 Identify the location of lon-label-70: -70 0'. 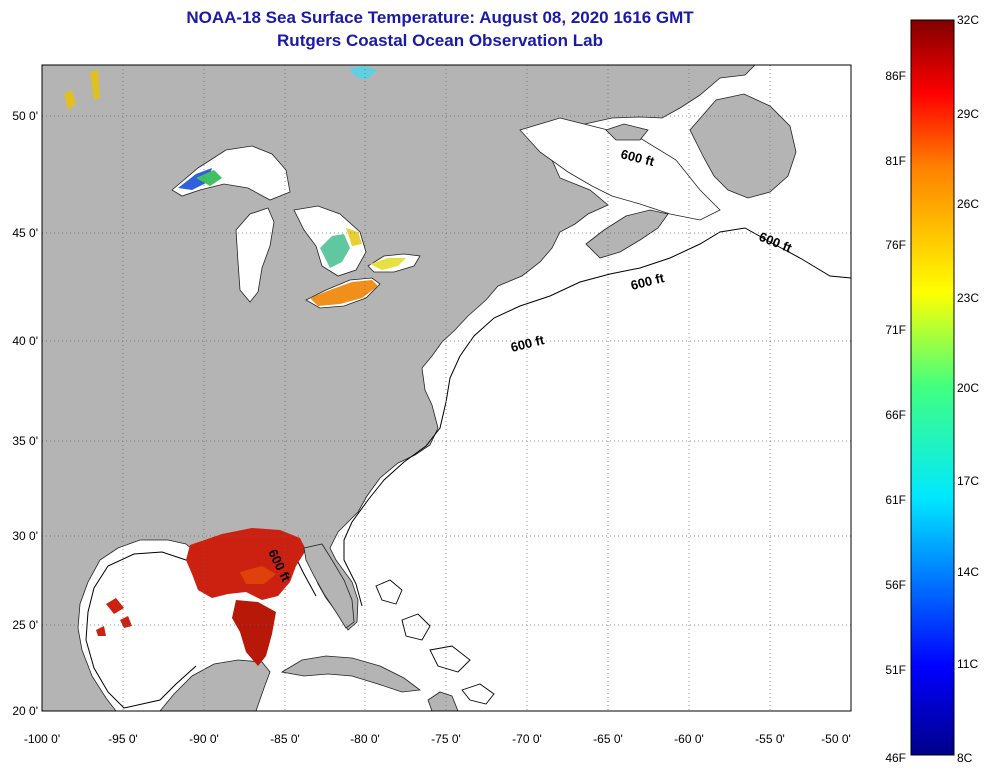
(527, 739).